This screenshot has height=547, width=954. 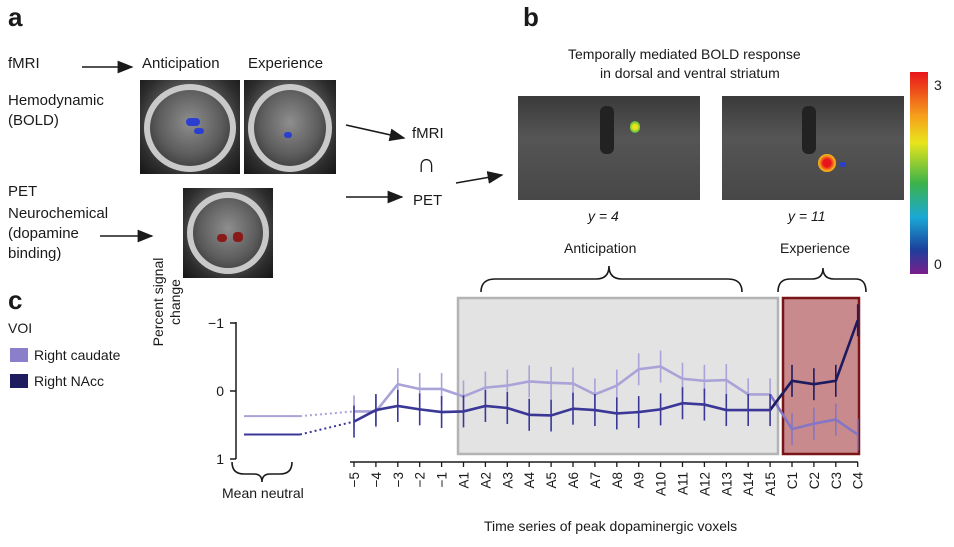 What do you see at coordinates (19, 381) in the screenshot?
I see `legend-swatch-right-nacc` at bounding box center [19, 381].